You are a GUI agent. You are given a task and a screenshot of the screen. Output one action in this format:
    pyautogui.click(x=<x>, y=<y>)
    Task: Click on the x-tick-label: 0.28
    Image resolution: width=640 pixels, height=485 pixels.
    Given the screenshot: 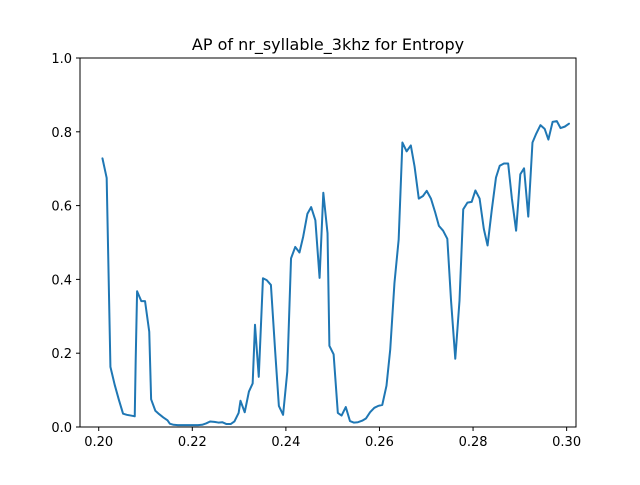 What is the action you would take?
    pyautogui.click(x=473, y=442)
    